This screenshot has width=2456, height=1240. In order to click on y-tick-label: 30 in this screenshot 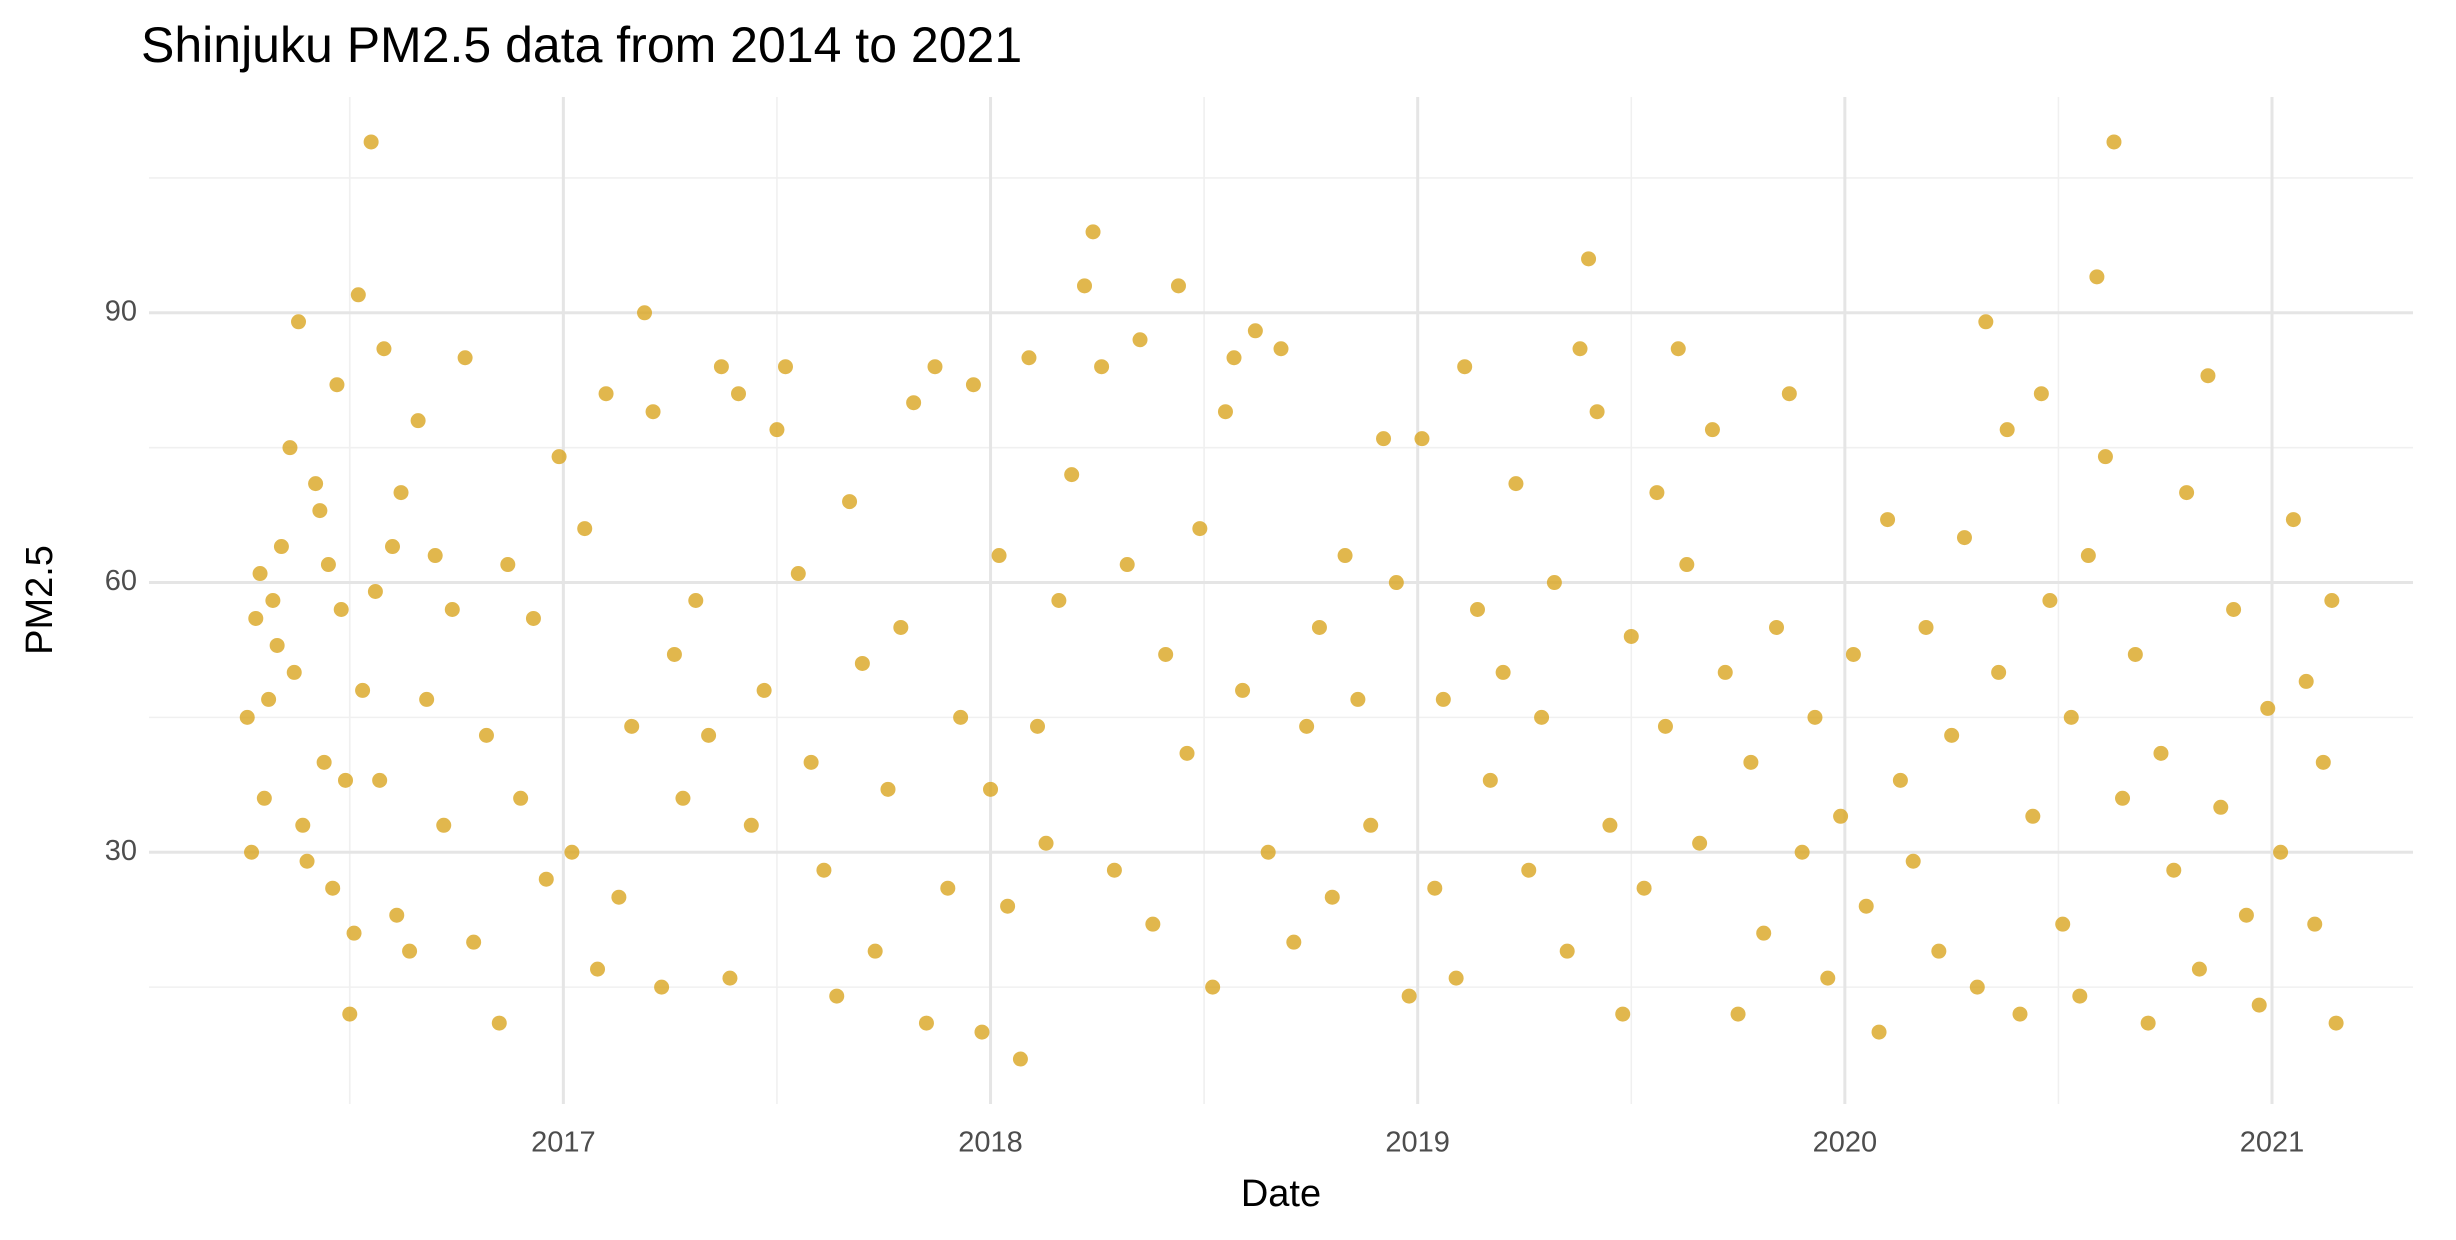, I will do `click(121, 851)`.